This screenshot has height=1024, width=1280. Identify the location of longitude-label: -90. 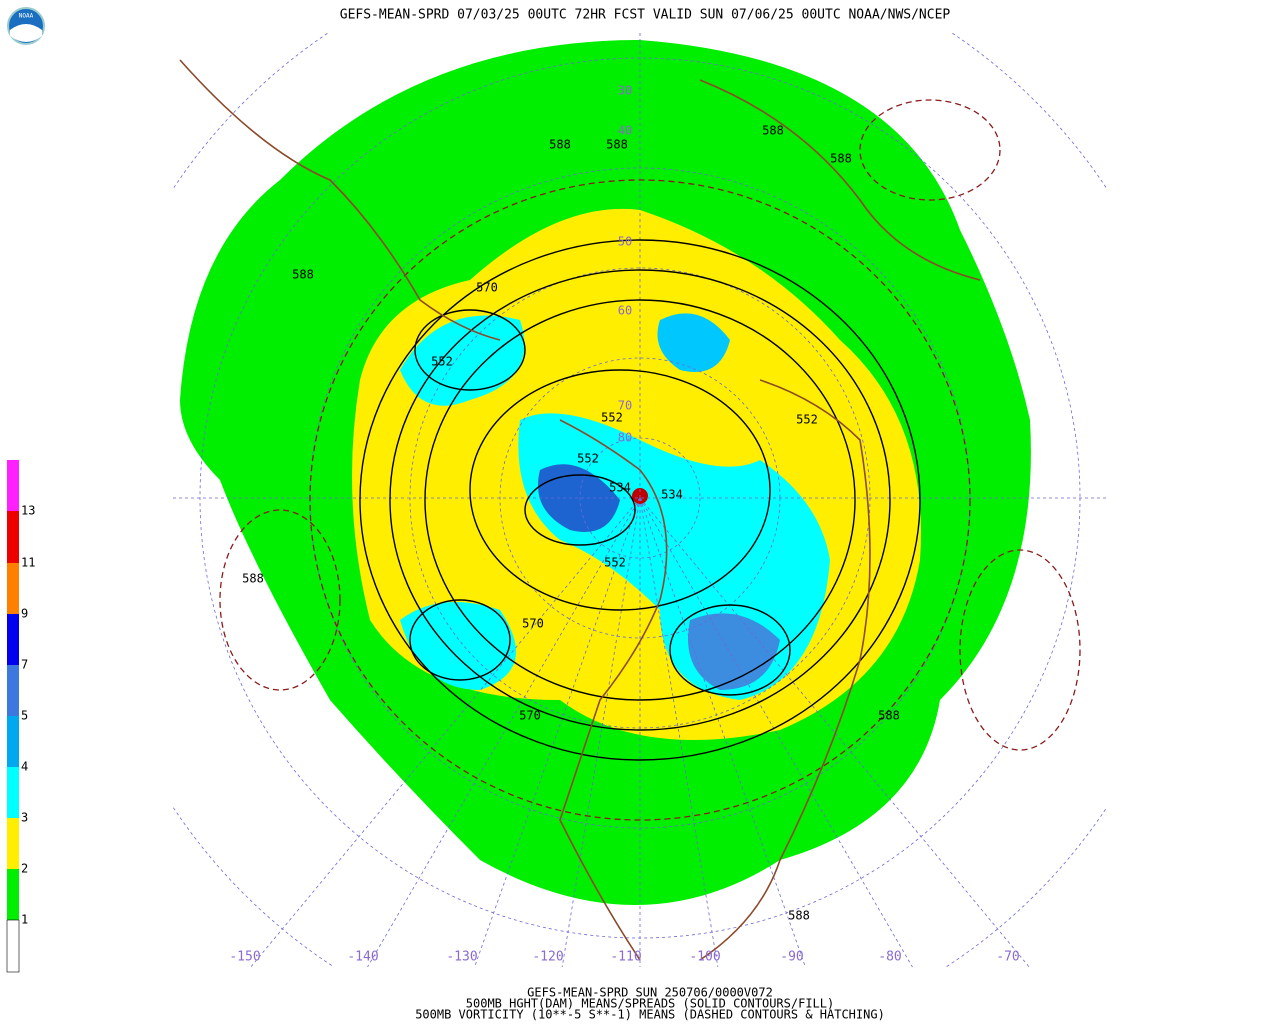
(791, 957).